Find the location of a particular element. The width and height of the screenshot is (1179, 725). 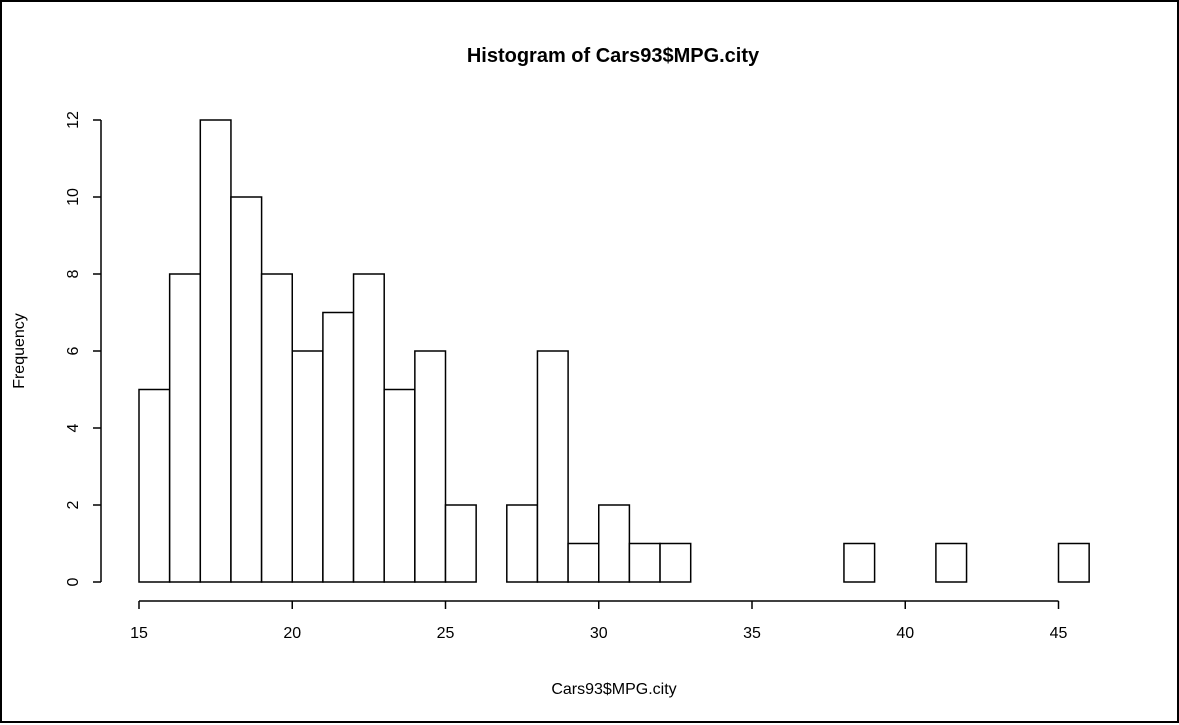

y-axis-label: Frequency is located at coordinates (19, 351).